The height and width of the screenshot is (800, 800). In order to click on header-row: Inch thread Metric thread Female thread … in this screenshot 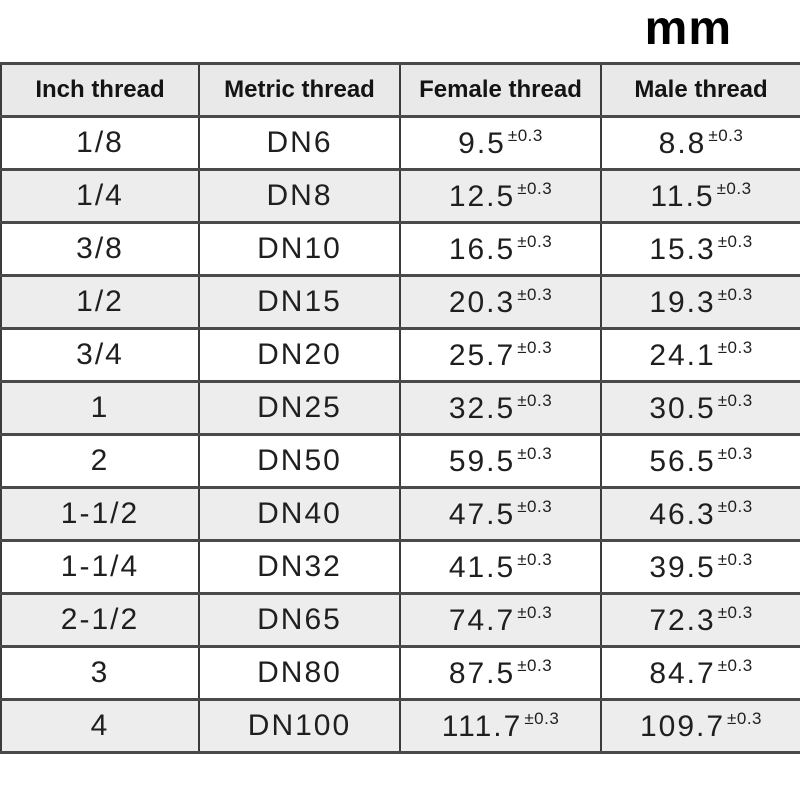, I will do `click(400, 90)`.